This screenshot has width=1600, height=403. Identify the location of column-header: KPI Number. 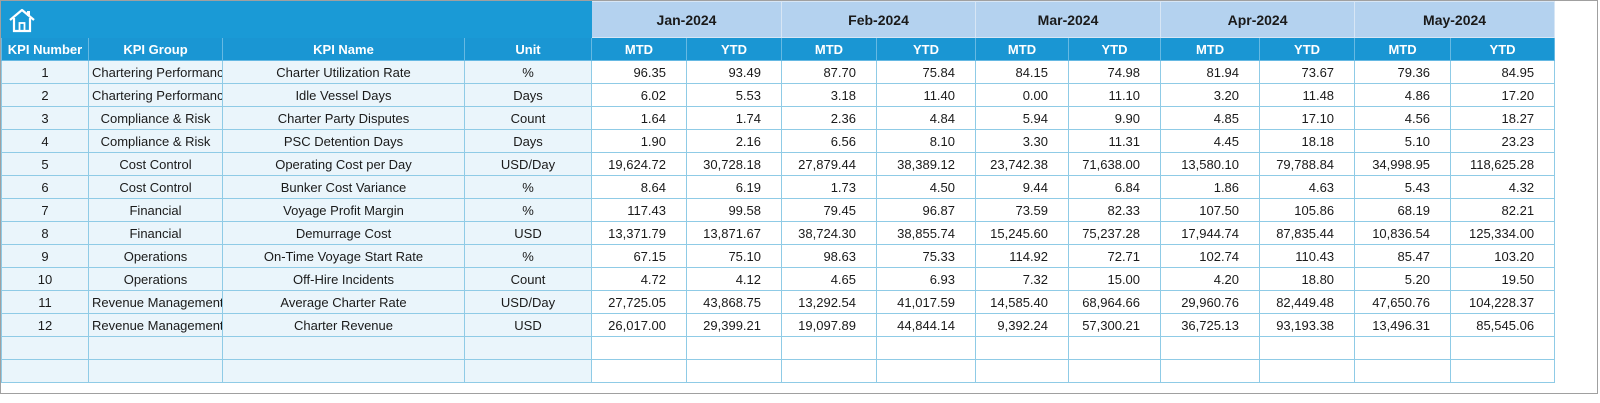
(45, 49).